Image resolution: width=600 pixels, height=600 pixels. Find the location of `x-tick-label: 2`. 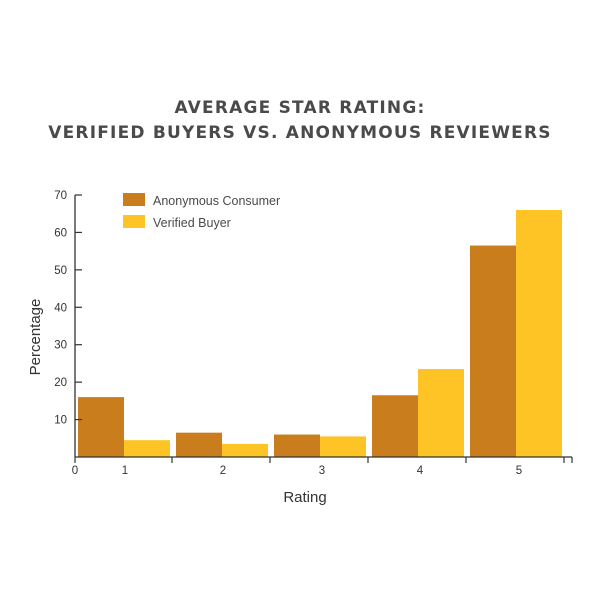

x-tick-label: 2 is located at coordinates (223, 471).